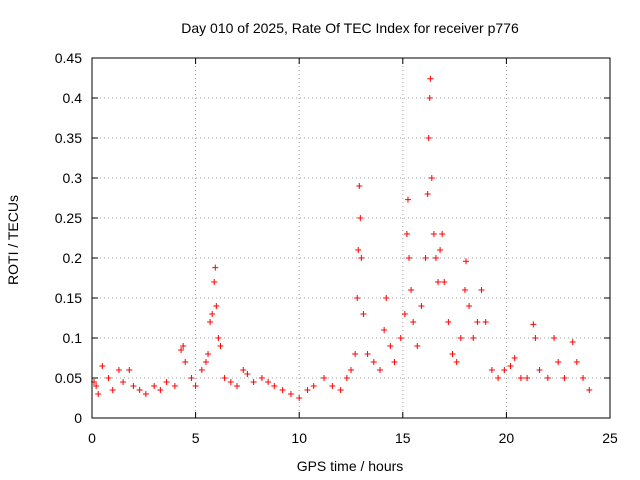  I want to click on x-axis-label: GPS time / hours, so click(350, 466).